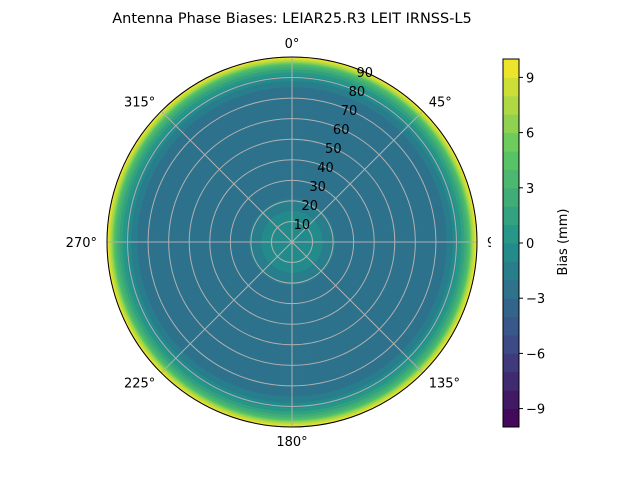  I want to click on colorbar-tick-label: −3, so click(535, 299).